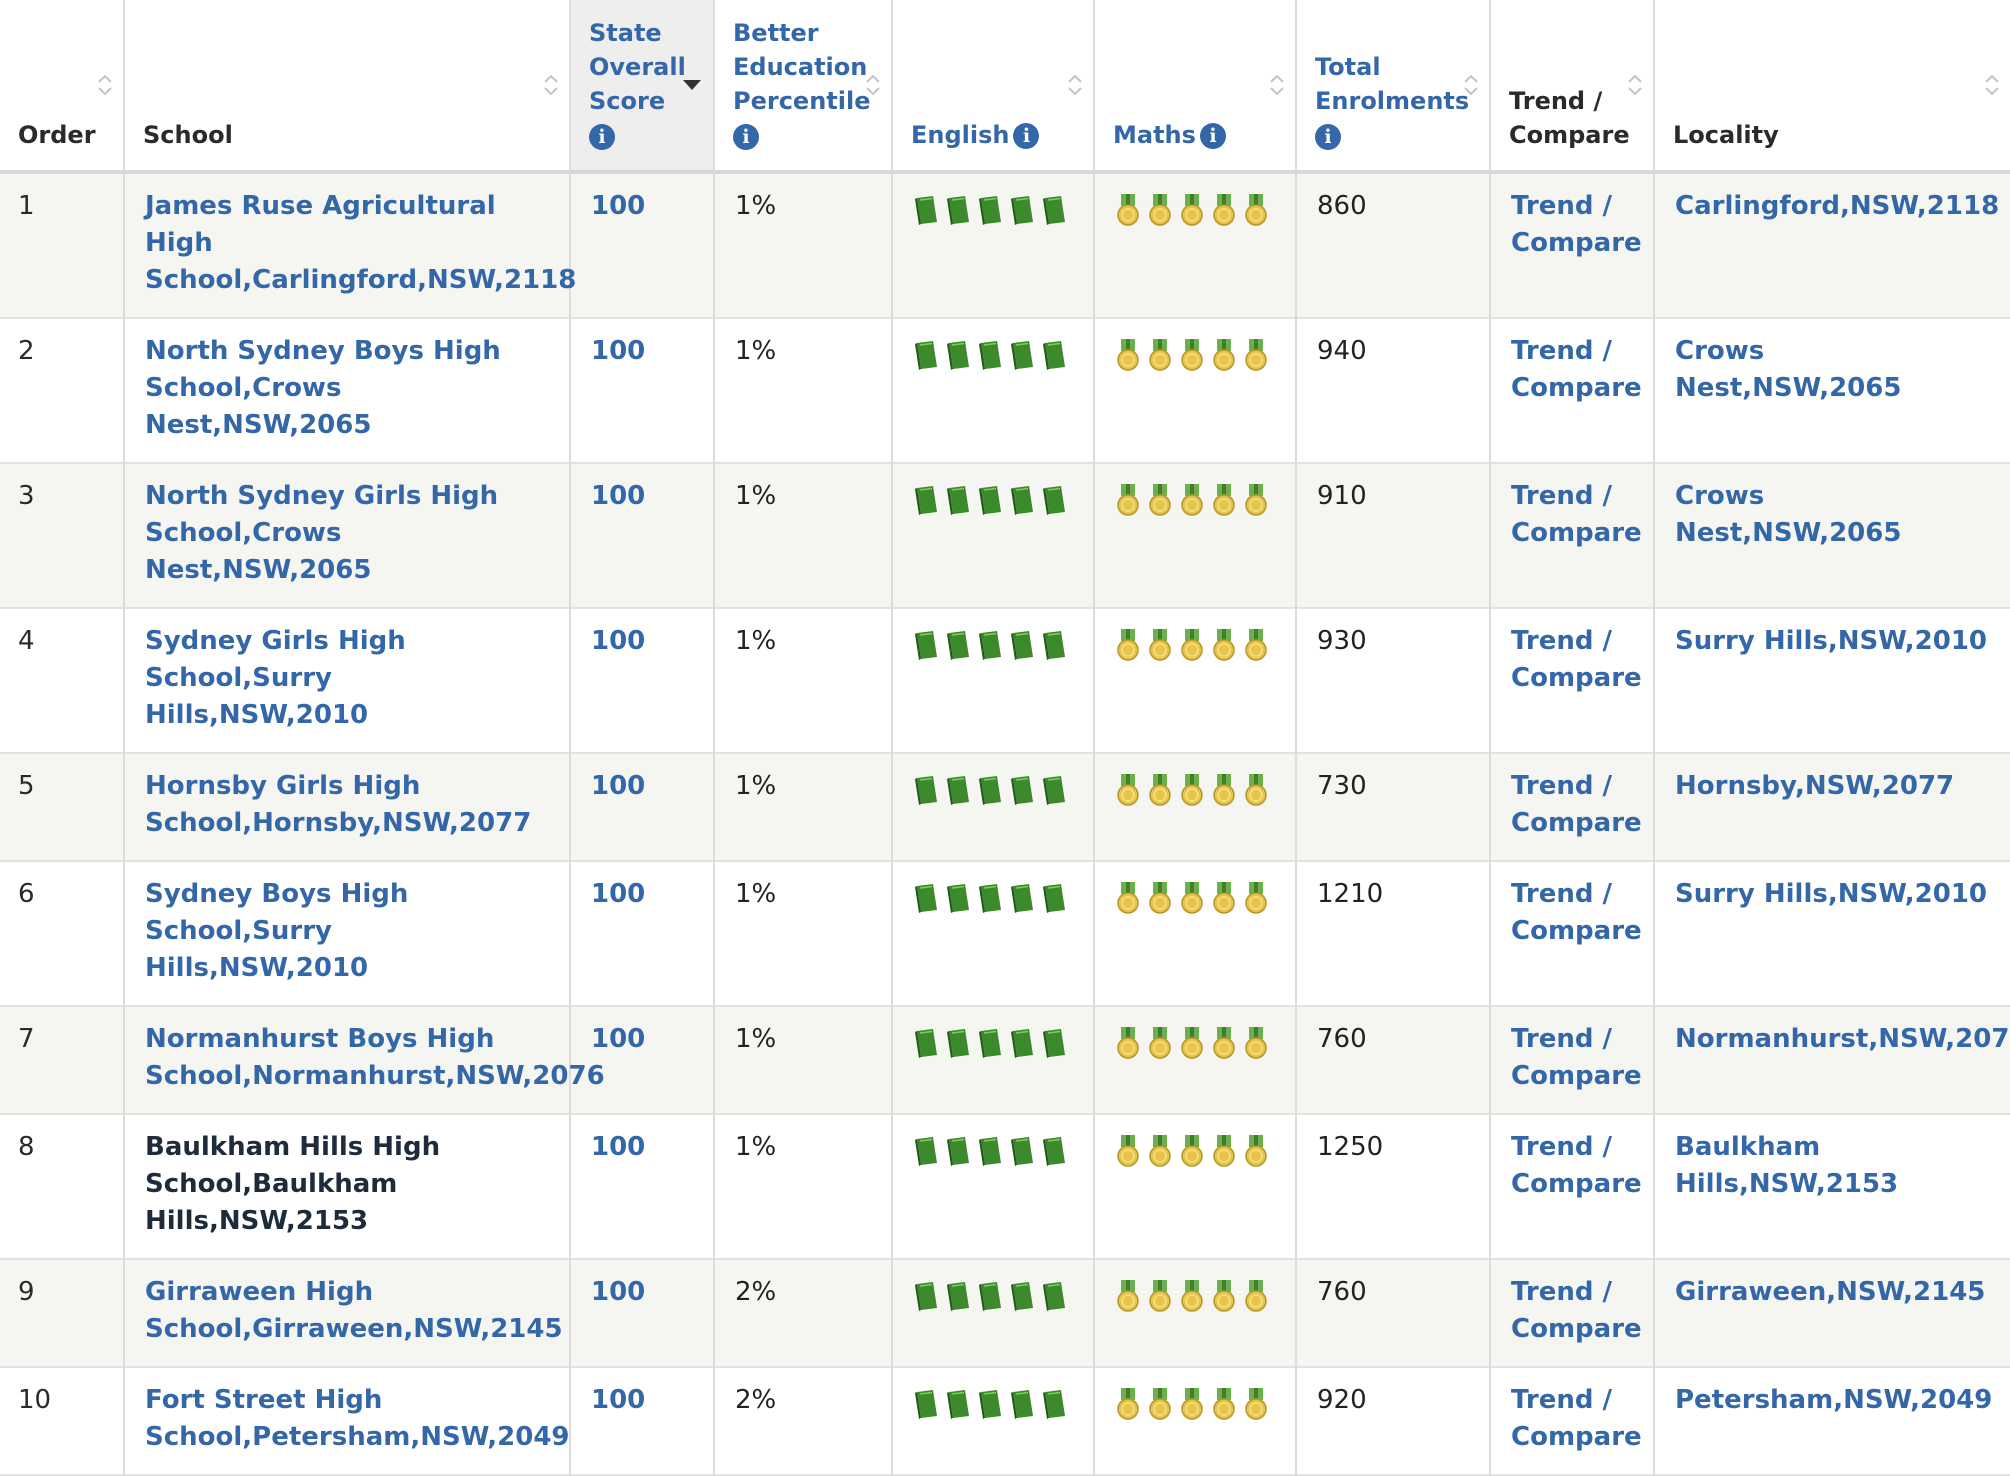 The height and width of the screenshot is (1476, 2010). Describe the element at coordinates (625, 33) in the screenshot. I see `header-score-line1: State` at that location.